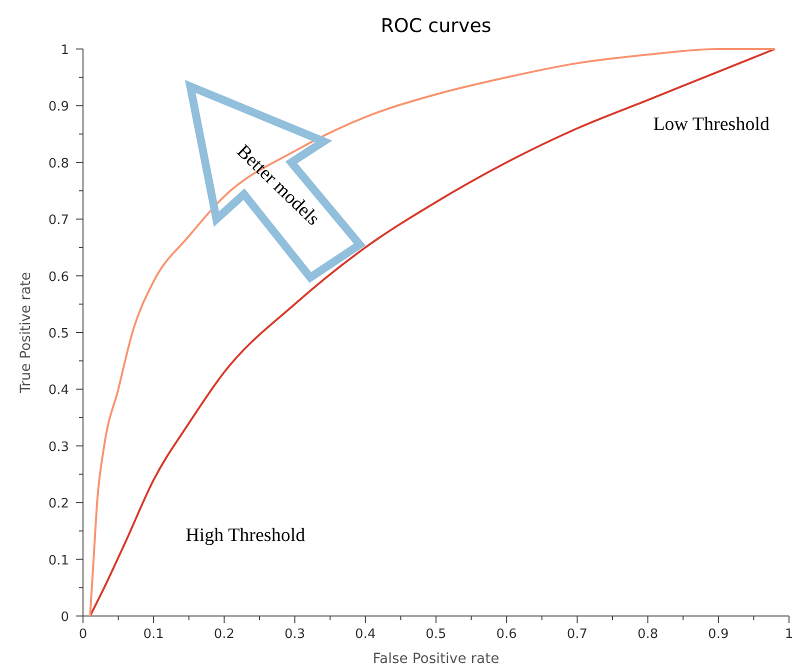  I want to click on chart-title: ROC curves, so click(436, 26).